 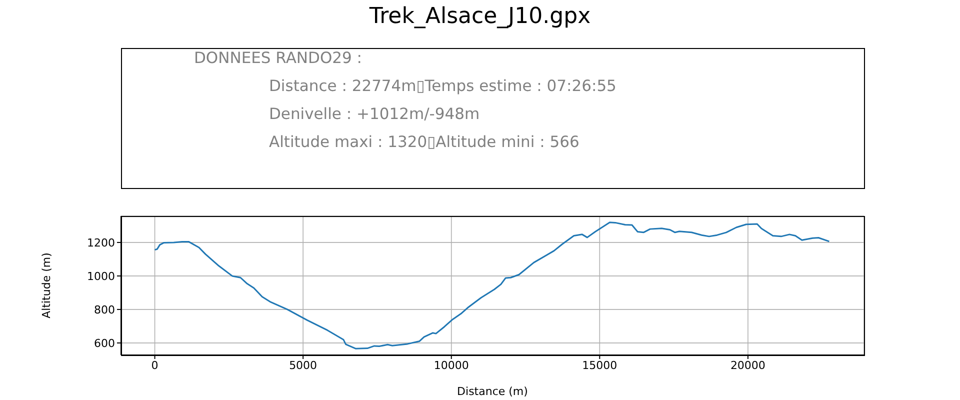 I want to click on y-tick-label: 800, so click(x=104, y=309).